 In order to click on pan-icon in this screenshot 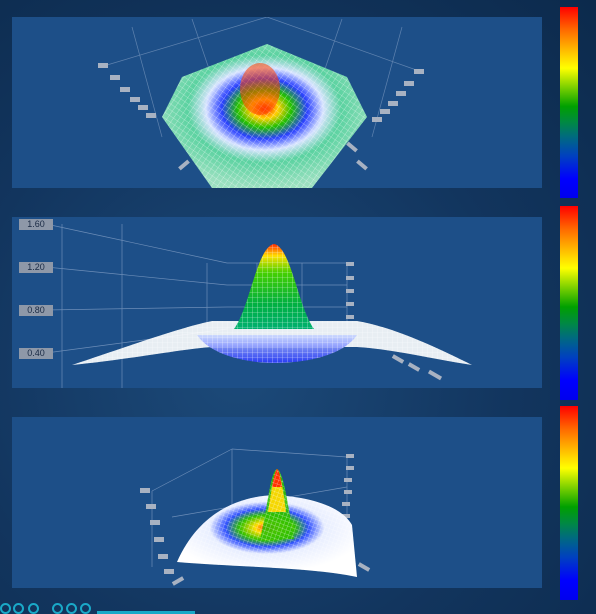, I will do `click(33, 608)`.